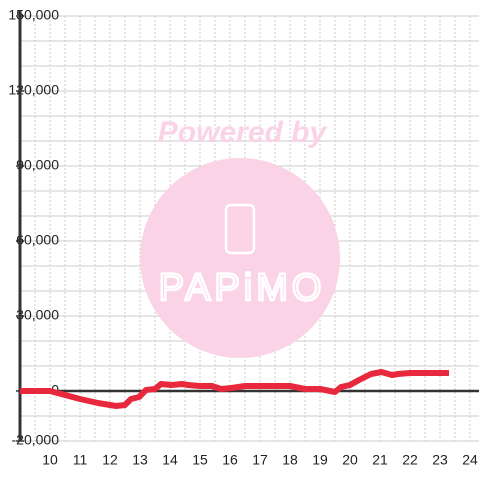 This screenshot has height=480, width=480. Describe the element at coordinates (170, 460) in the screenshot. I see `x-tick-label: 14` at that location.